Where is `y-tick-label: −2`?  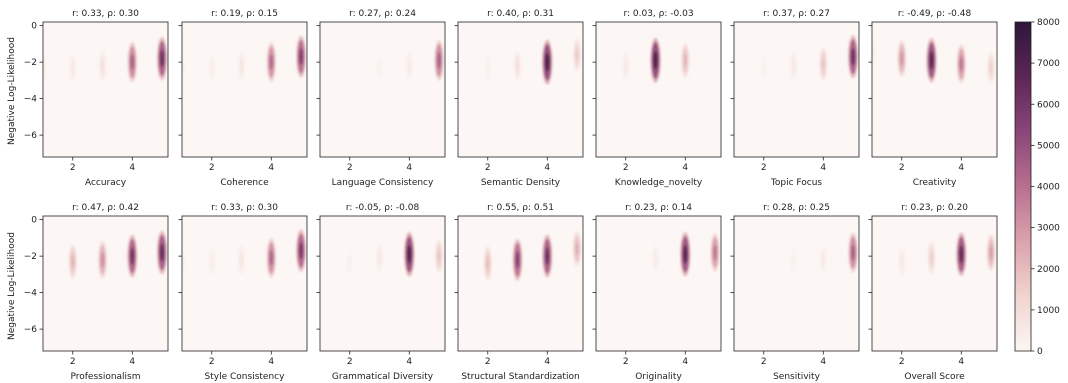 y-tick-label: −2 is located at coordinates (30, 63).